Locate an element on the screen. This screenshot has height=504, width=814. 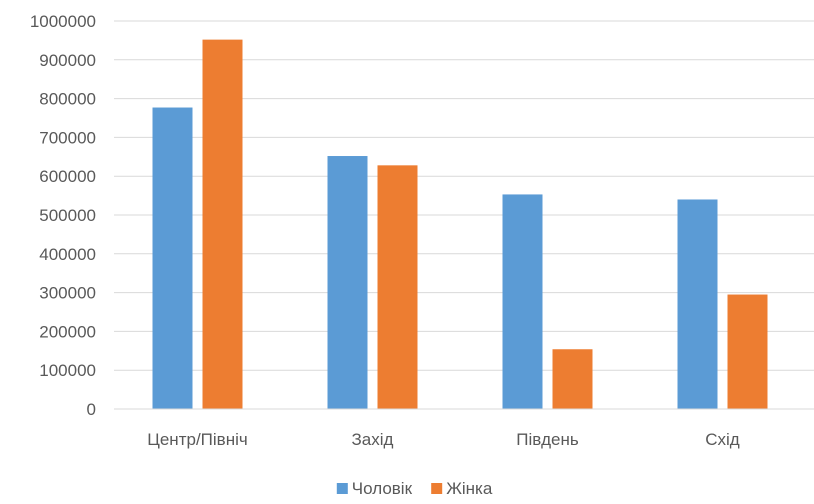
legend: Чоловік Жінка is located at coordinates (414, 488).